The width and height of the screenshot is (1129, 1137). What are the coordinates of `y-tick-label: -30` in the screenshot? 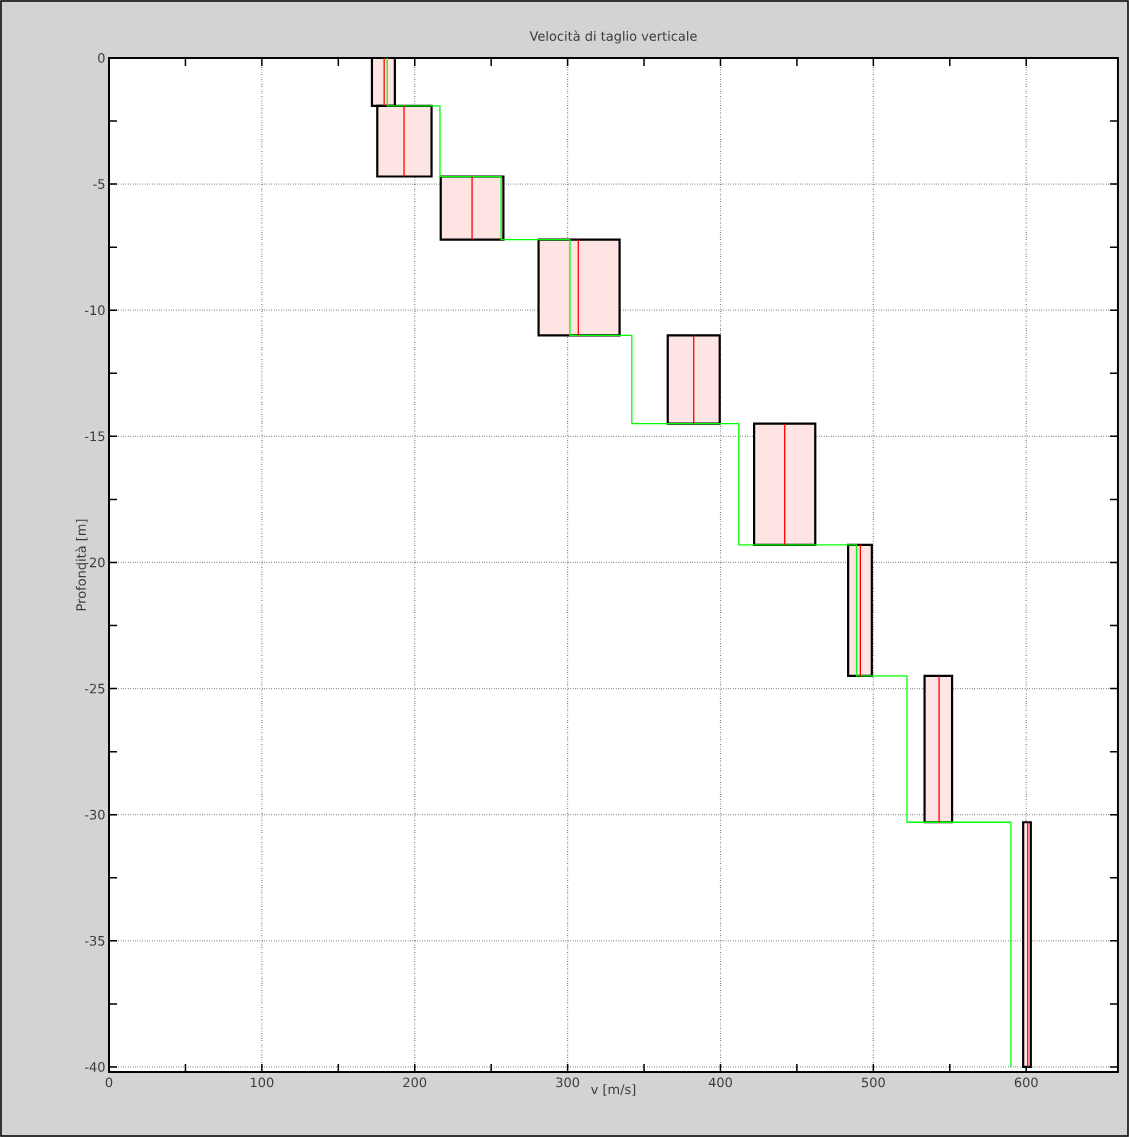 It's located at (94, 814).